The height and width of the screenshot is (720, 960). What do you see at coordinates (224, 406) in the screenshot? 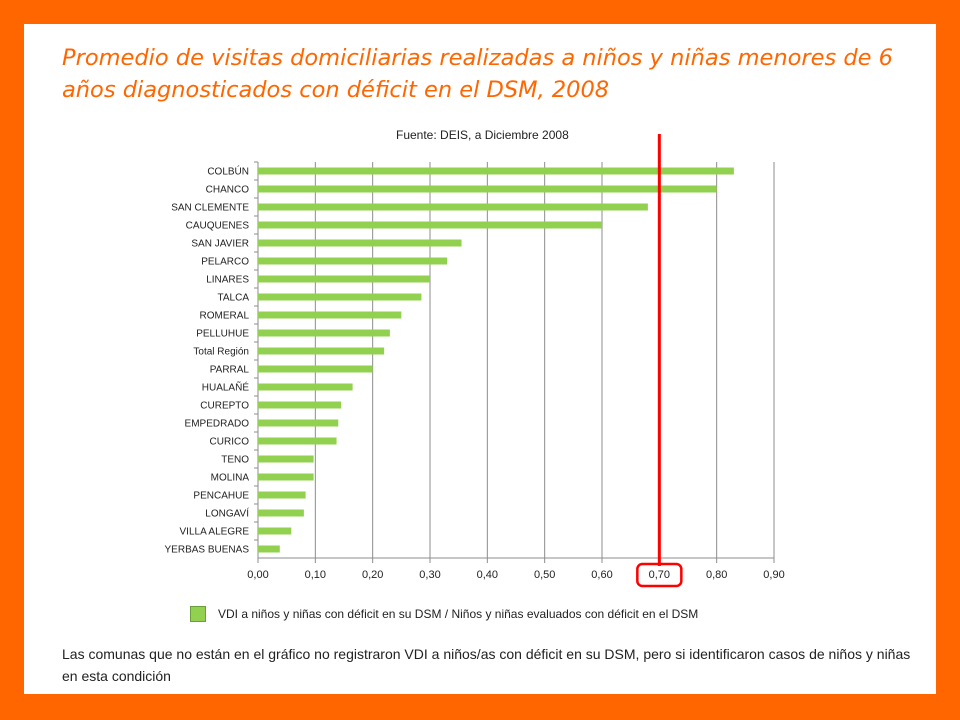
I see `category-label: CUREPTO` at bounding box center [224, 406].